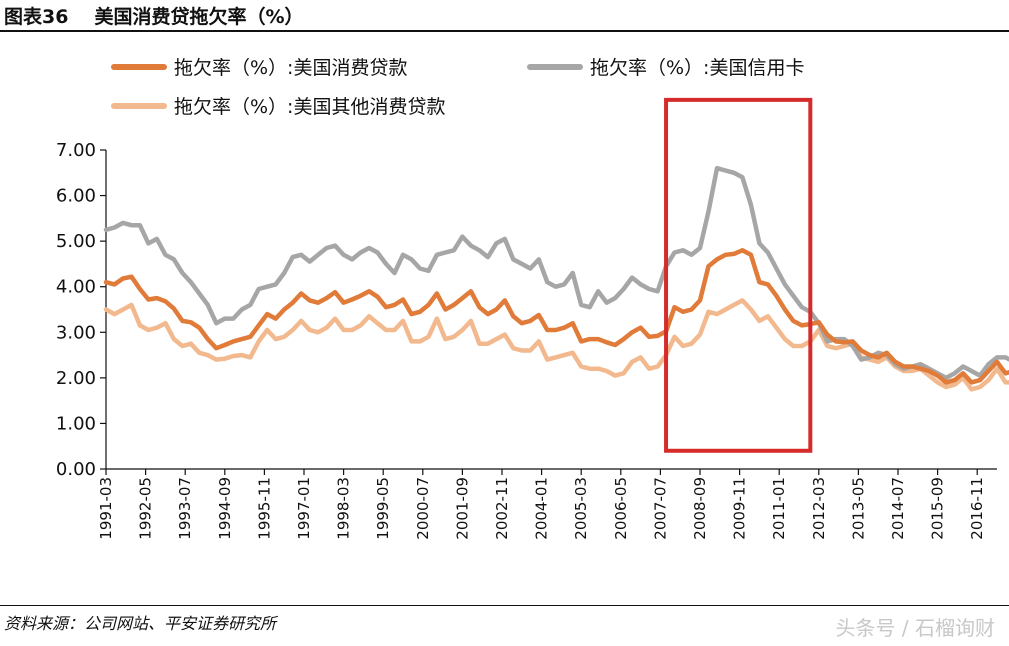 Image resolution: width=1009 pixels, height=646 pixels. Describe the element at coordinates (502, 508) in the screenshot. I see `x-tick-label: 2002-11` at that location.